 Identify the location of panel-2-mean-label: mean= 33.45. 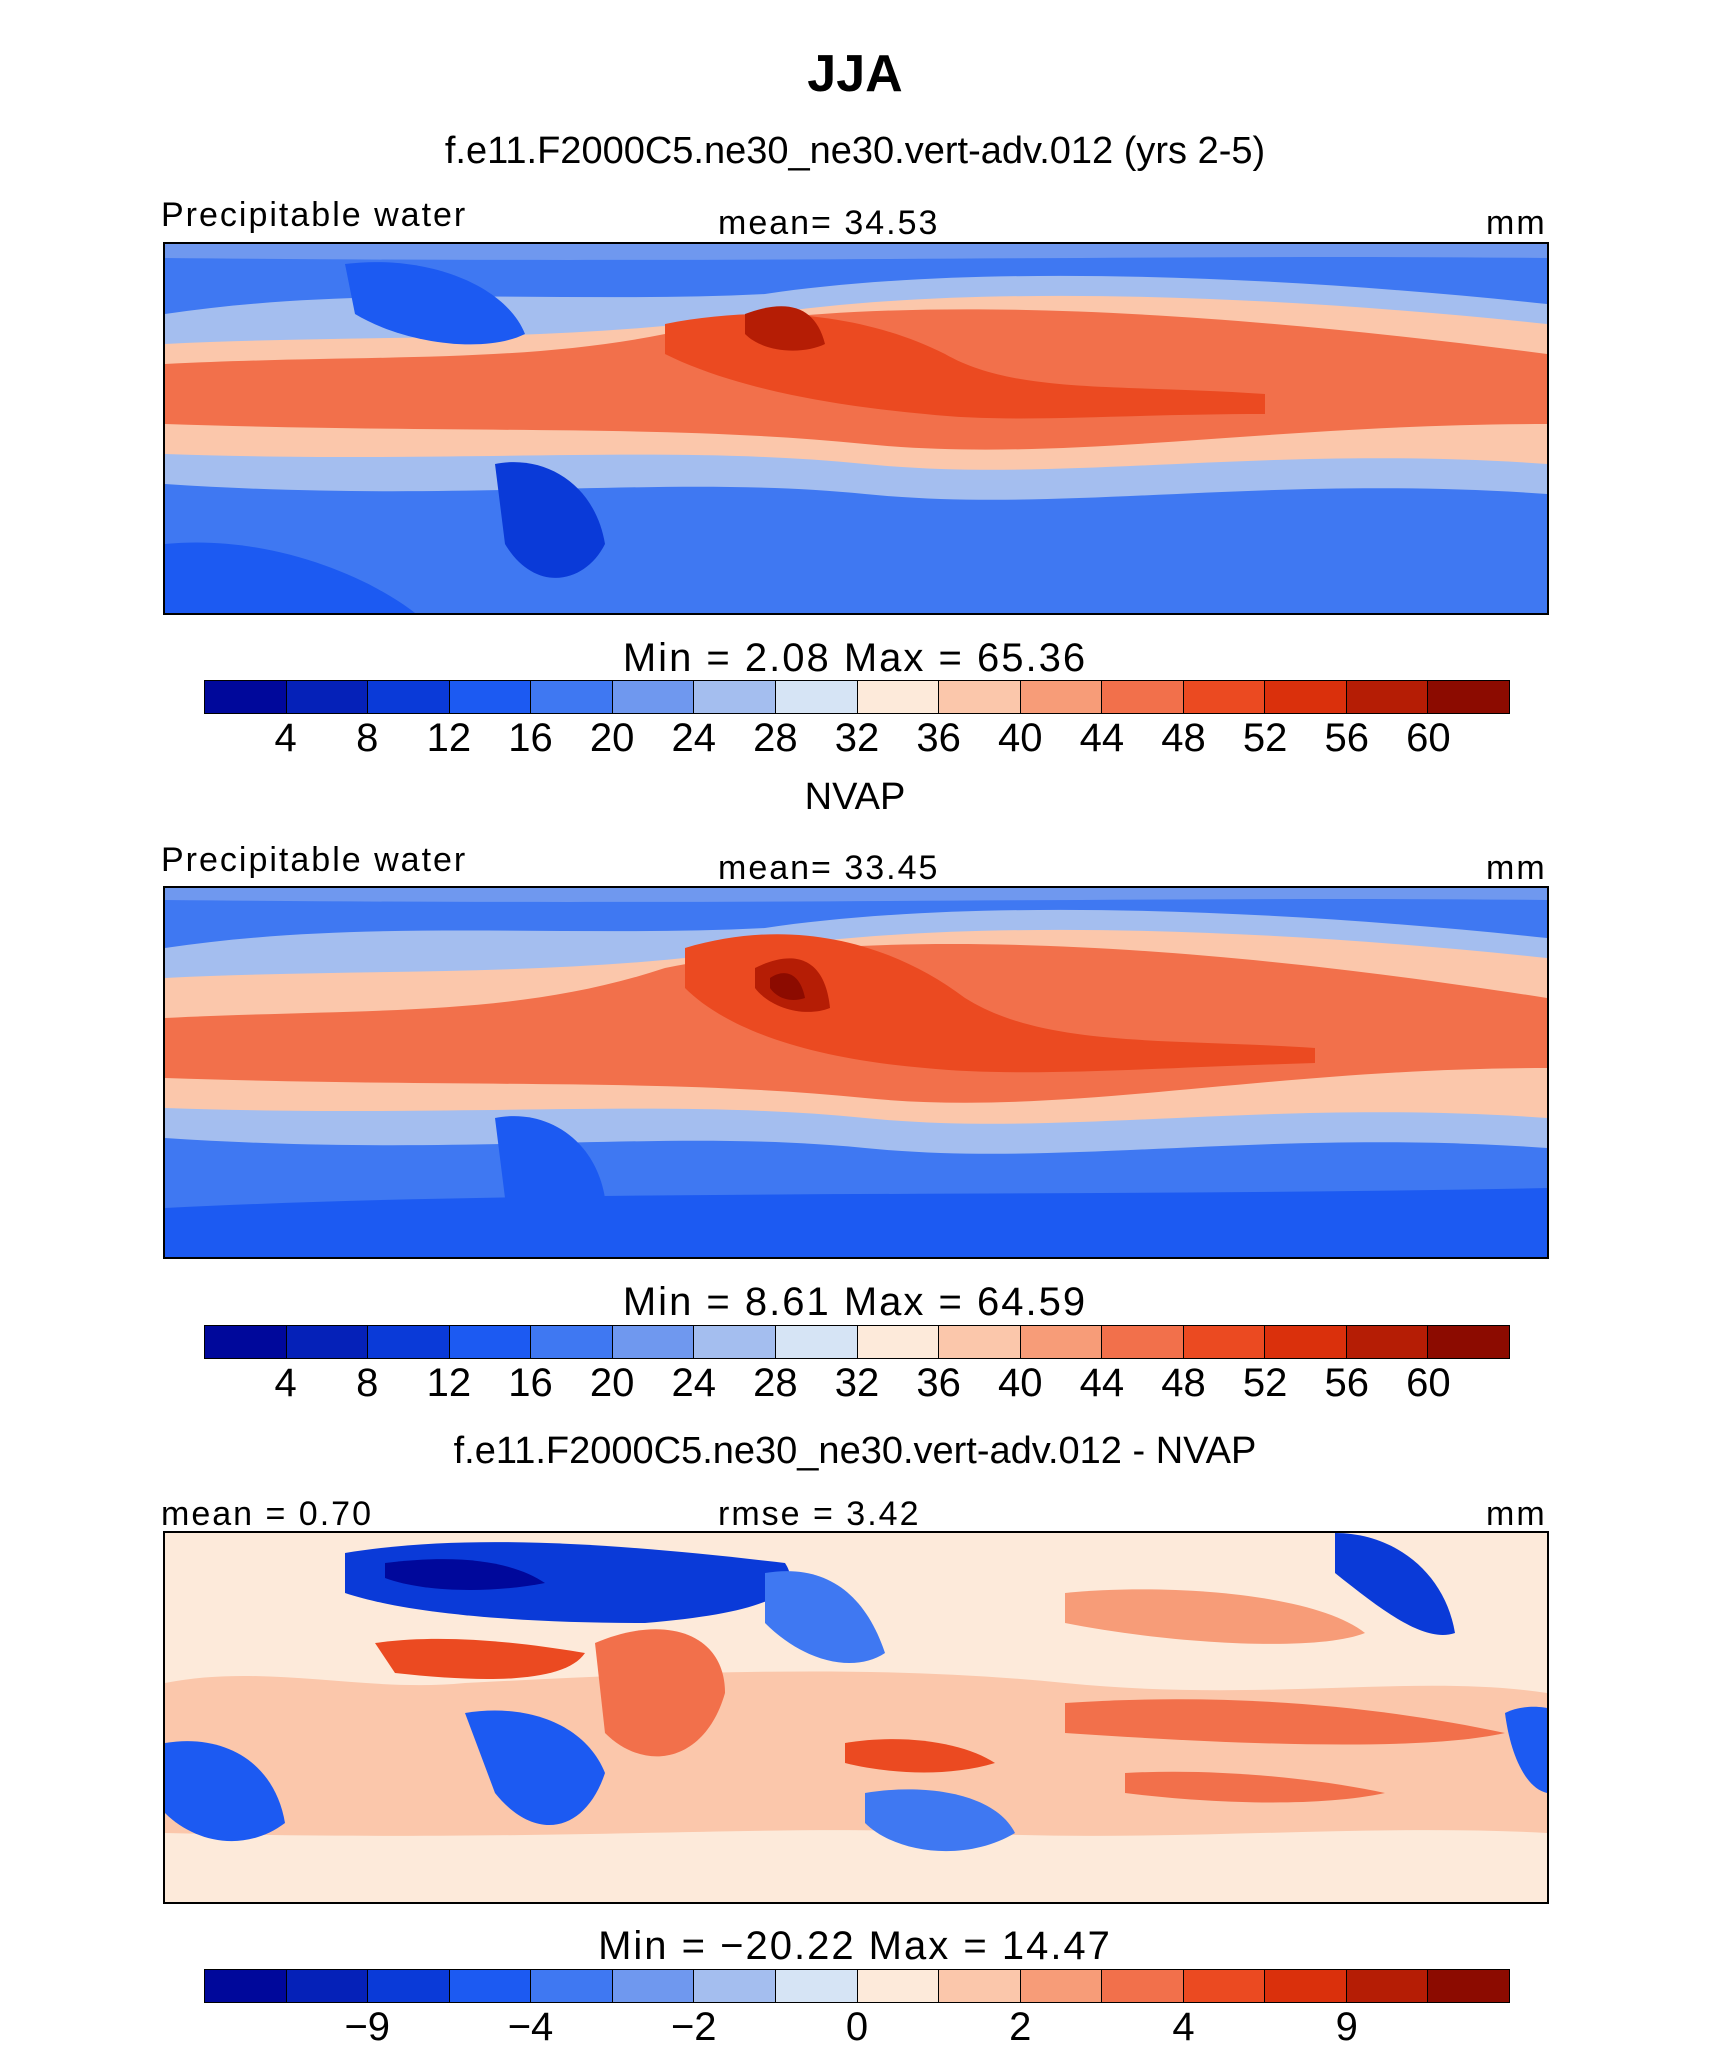
(829, 868).